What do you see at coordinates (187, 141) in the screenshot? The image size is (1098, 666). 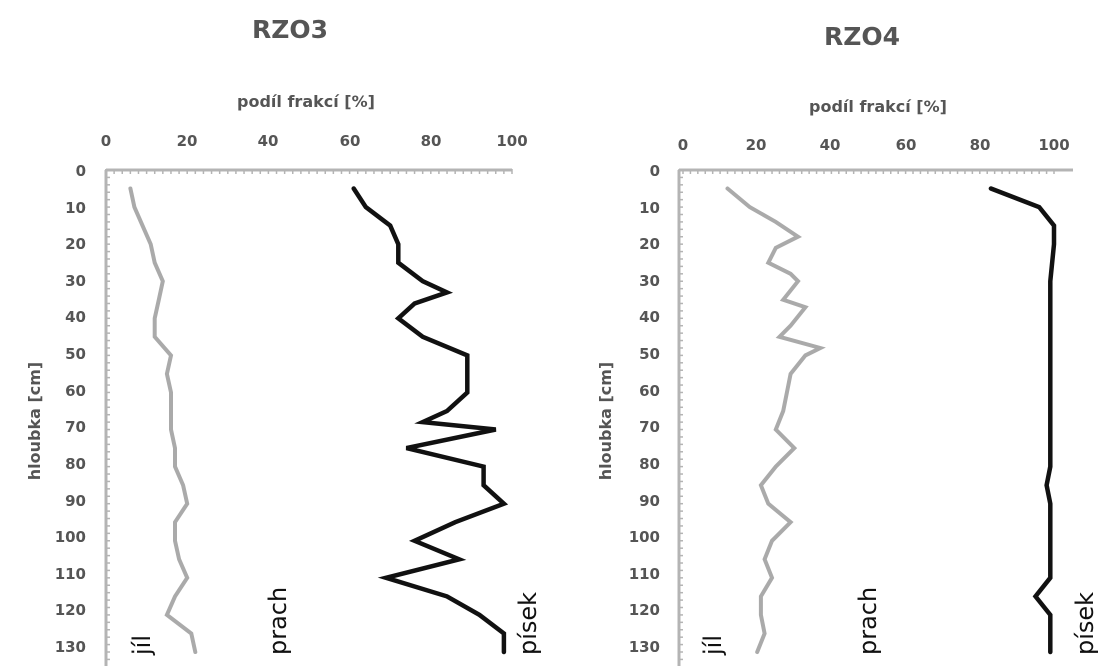 I see `chart-rzo3-x-tick-label: 20` at bounding box center [187, 141].